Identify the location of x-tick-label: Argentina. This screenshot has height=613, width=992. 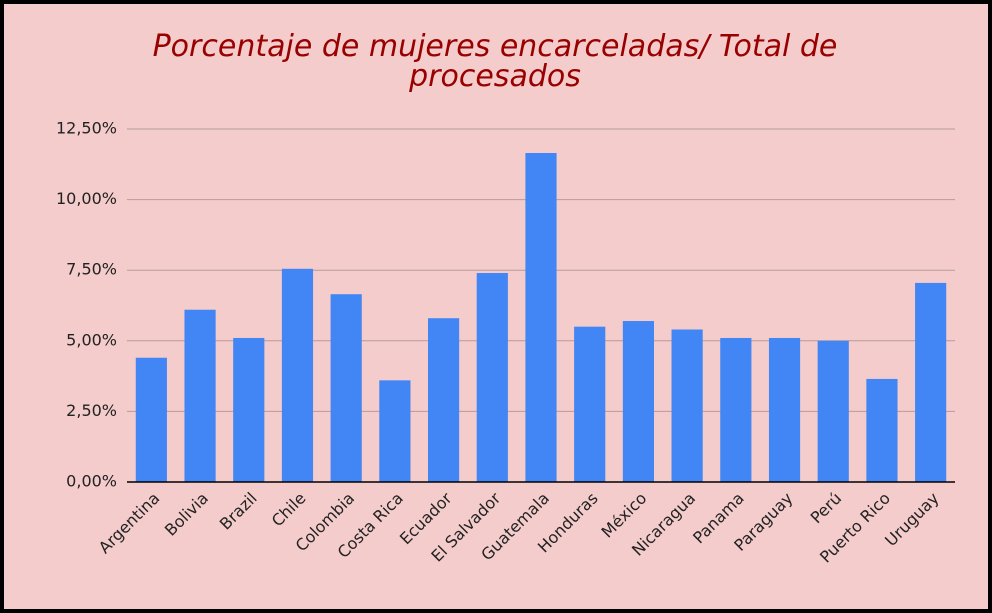
(129, 523).